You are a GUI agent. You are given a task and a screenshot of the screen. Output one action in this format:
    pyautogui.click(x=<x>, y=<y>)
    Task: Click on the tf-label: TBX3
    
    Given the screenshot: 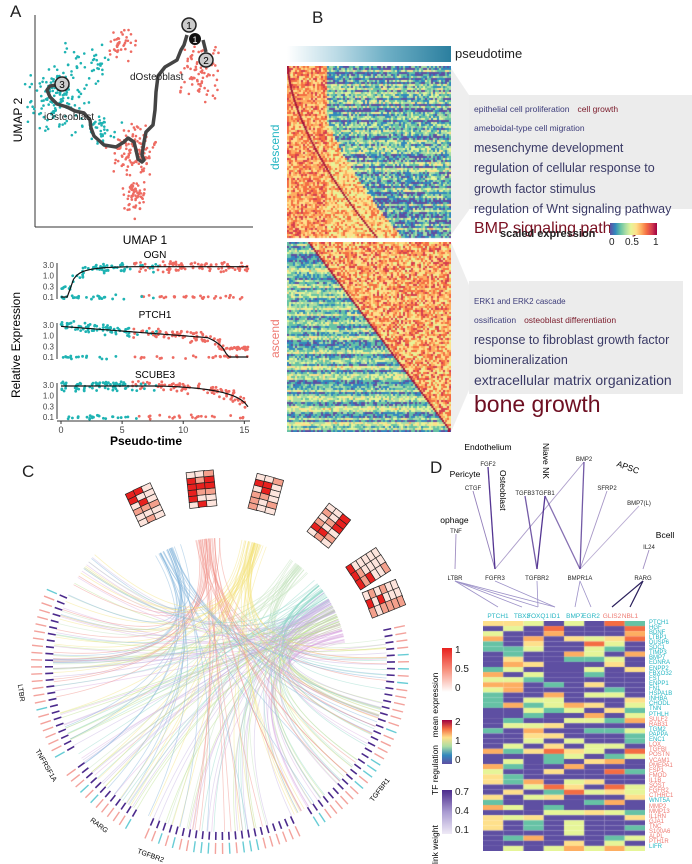 What is the action you would take?
    pyautogui.click(x=522, y=616)
    